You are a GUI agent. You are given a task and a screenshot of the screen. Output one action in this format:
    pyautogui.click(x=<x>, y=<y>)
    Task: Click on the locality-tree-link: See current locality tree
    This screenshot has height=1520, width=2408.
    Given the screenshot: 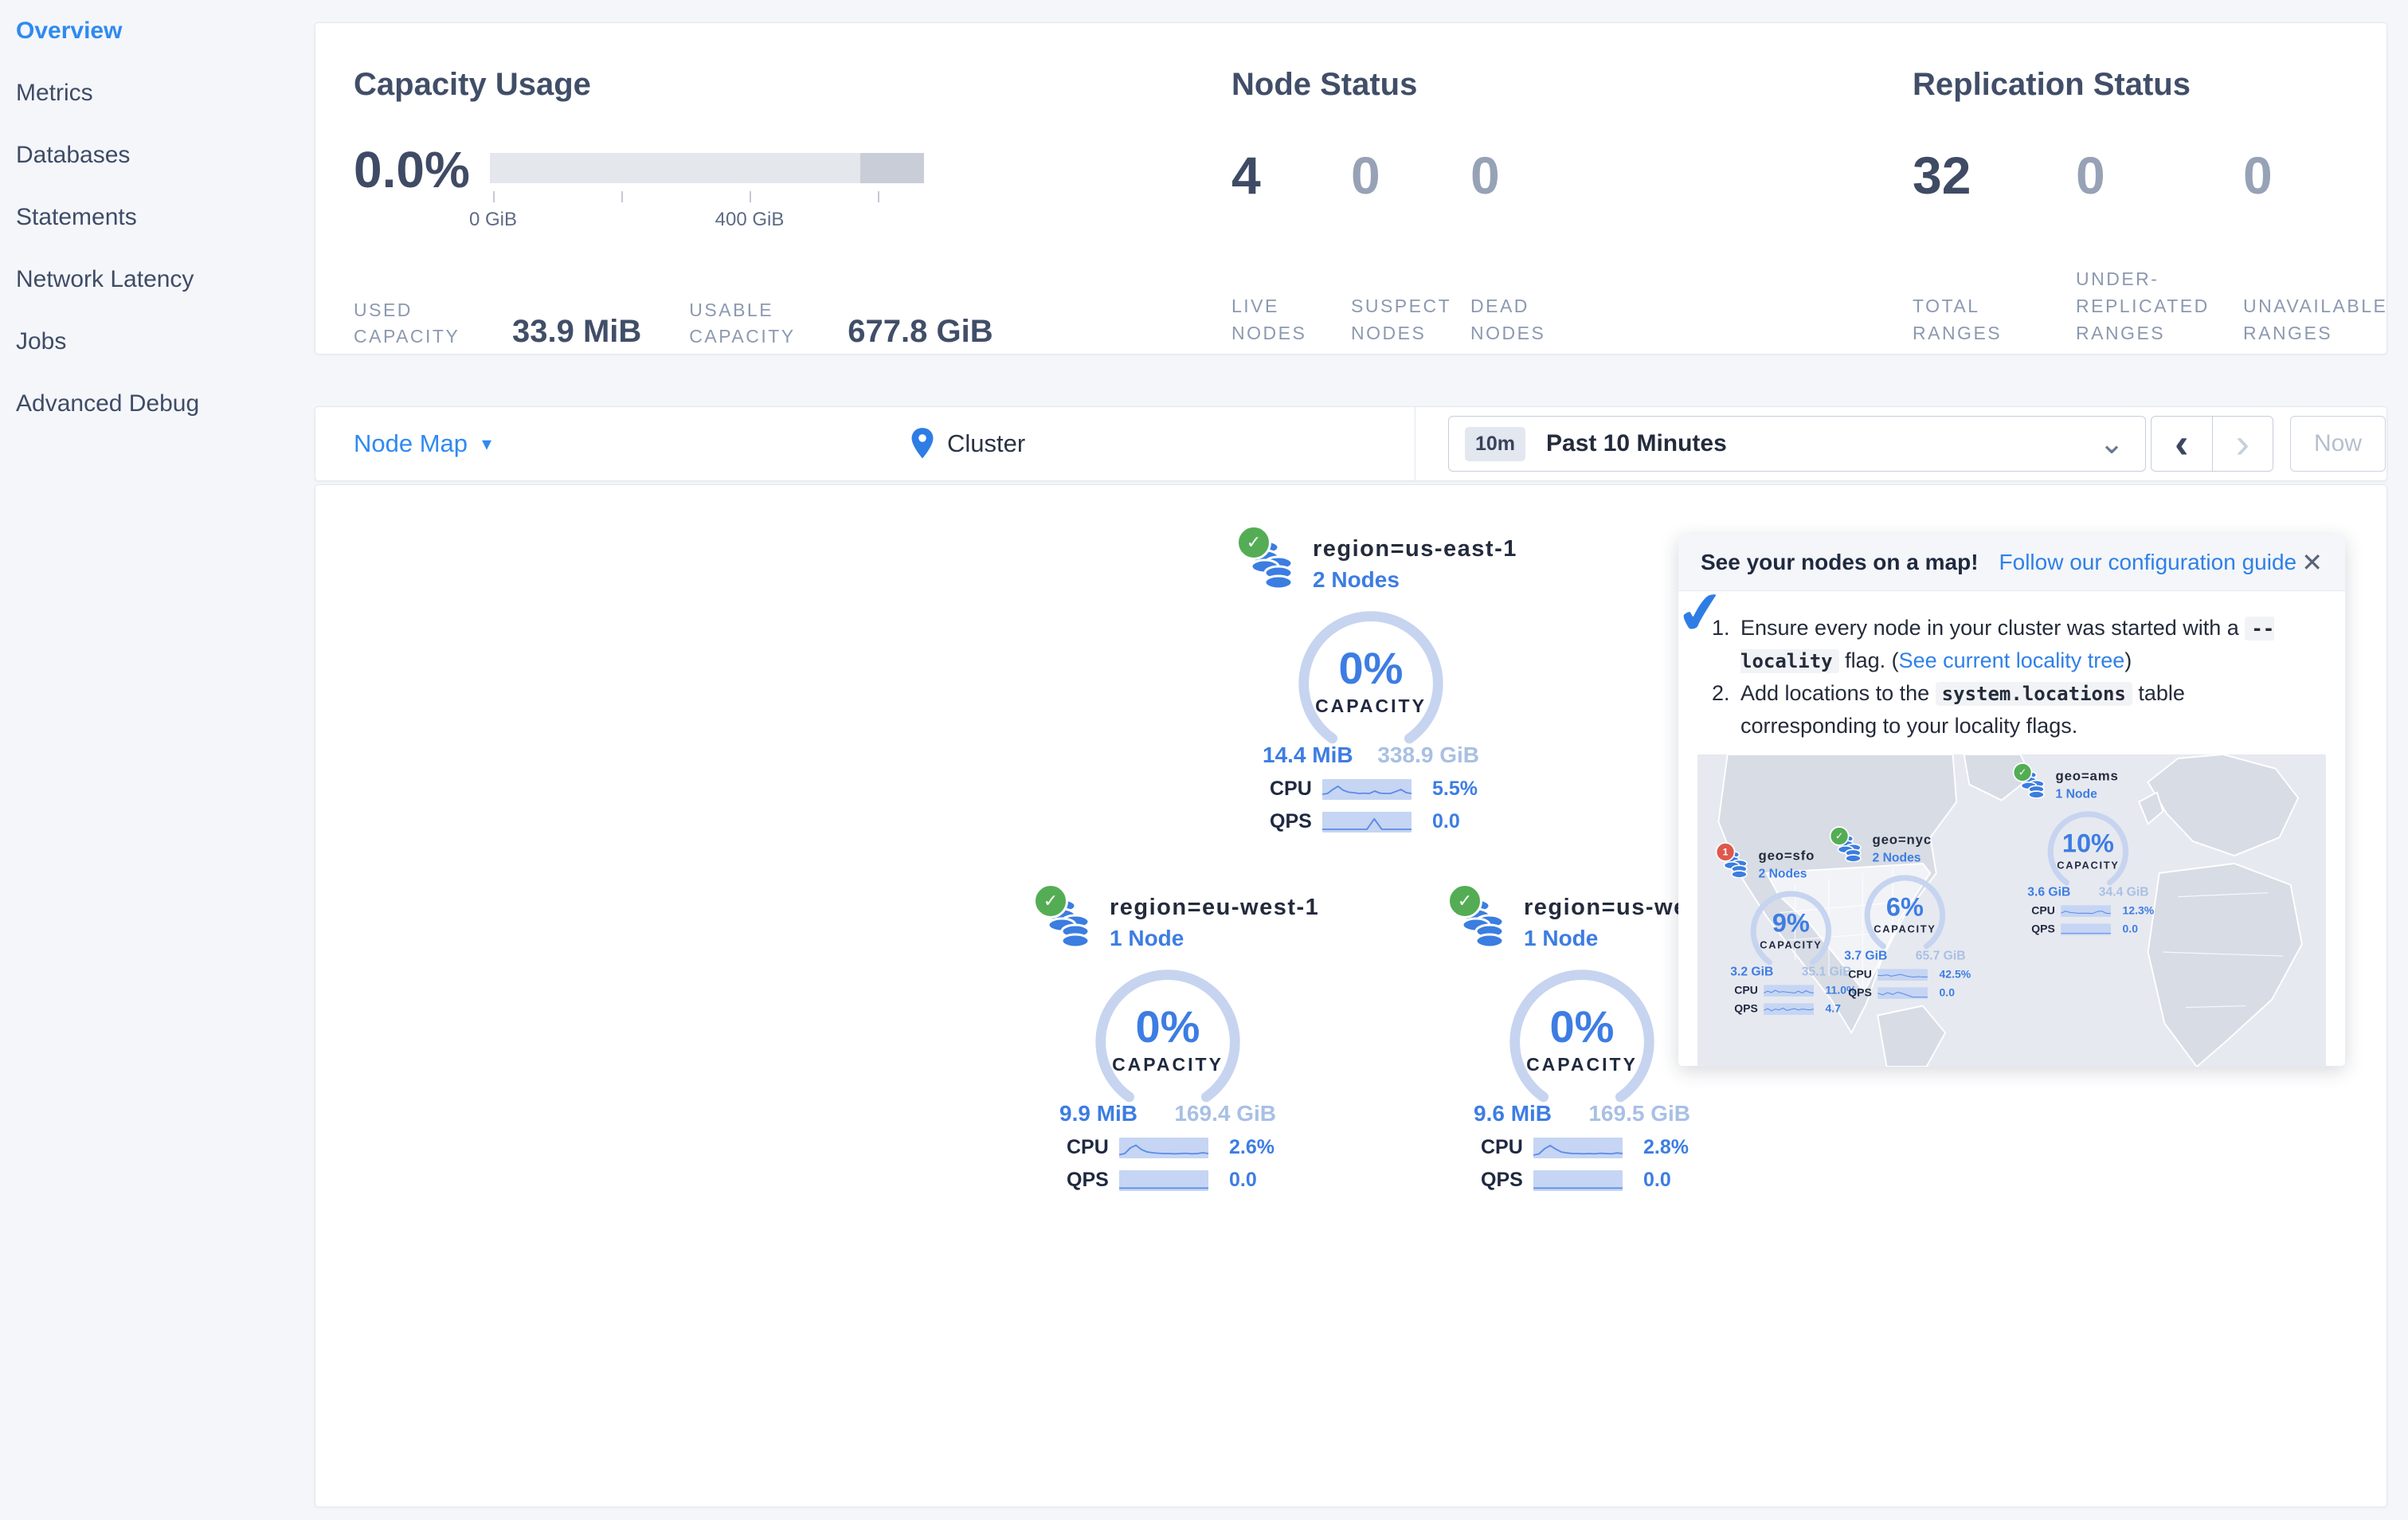 What is the action you would take?
    pyautogui.click(x=2012, y=660)
    